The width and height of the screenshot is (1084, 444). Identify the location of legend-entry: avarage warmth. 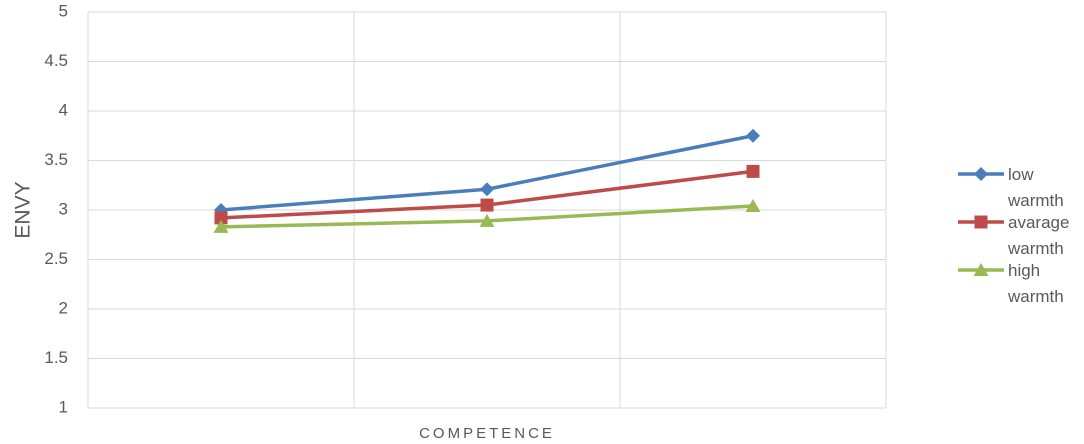
(1021, 232).